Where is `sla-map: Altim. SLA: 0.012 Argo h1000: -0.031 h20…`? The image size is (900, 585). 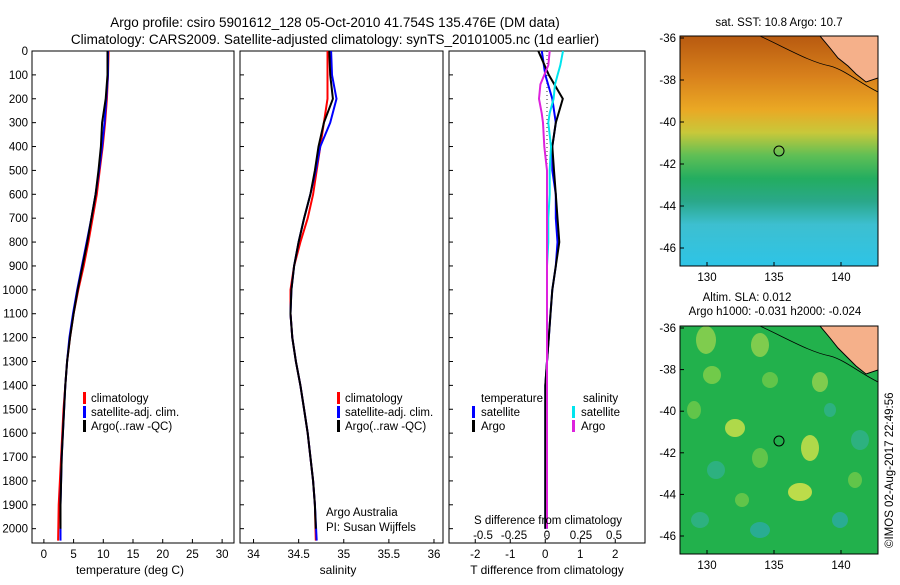
sla-map: Altim. SLA: 0.012 Argo h1000: -0.031 h20… is located at coordinates (769, 432).